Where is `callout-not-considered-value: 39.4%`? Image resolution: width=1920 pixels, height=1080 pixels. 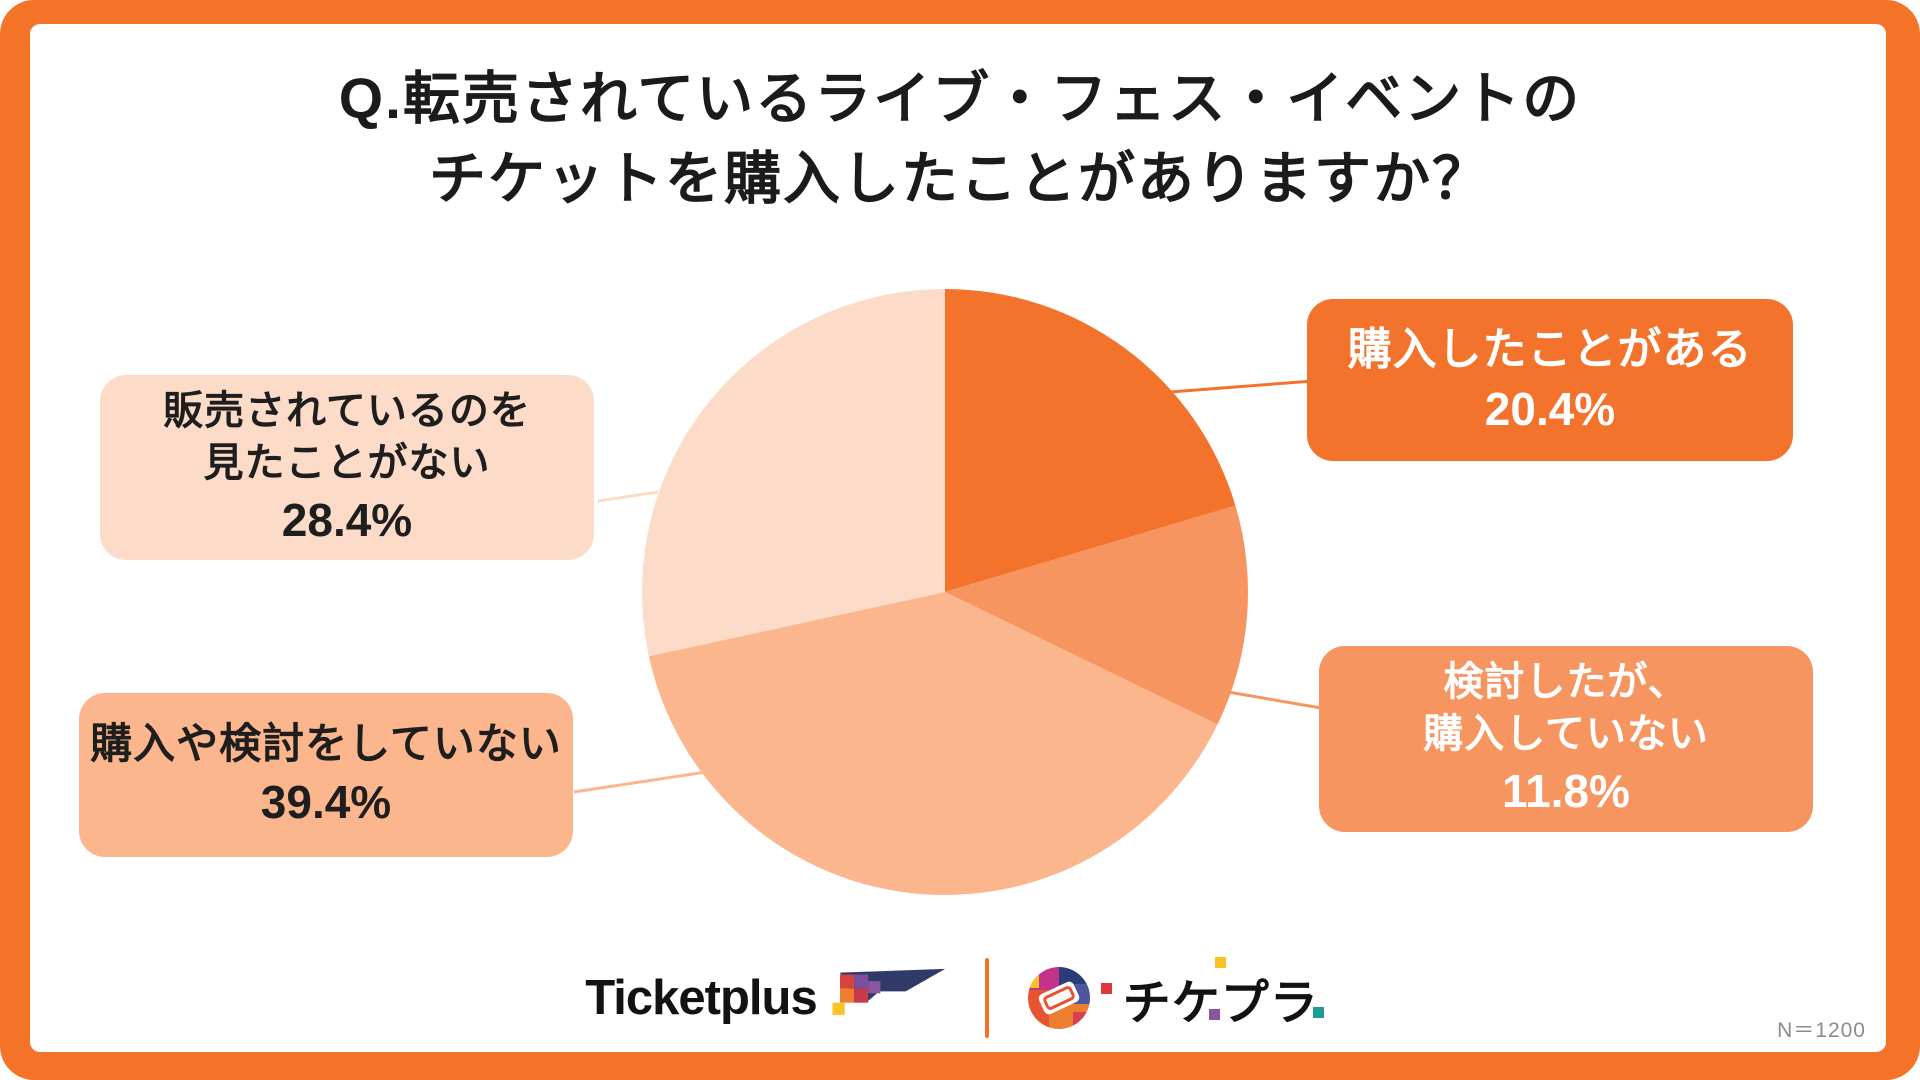
callout-not-considered-value: 39.4% is located at coordinates (326, 802).